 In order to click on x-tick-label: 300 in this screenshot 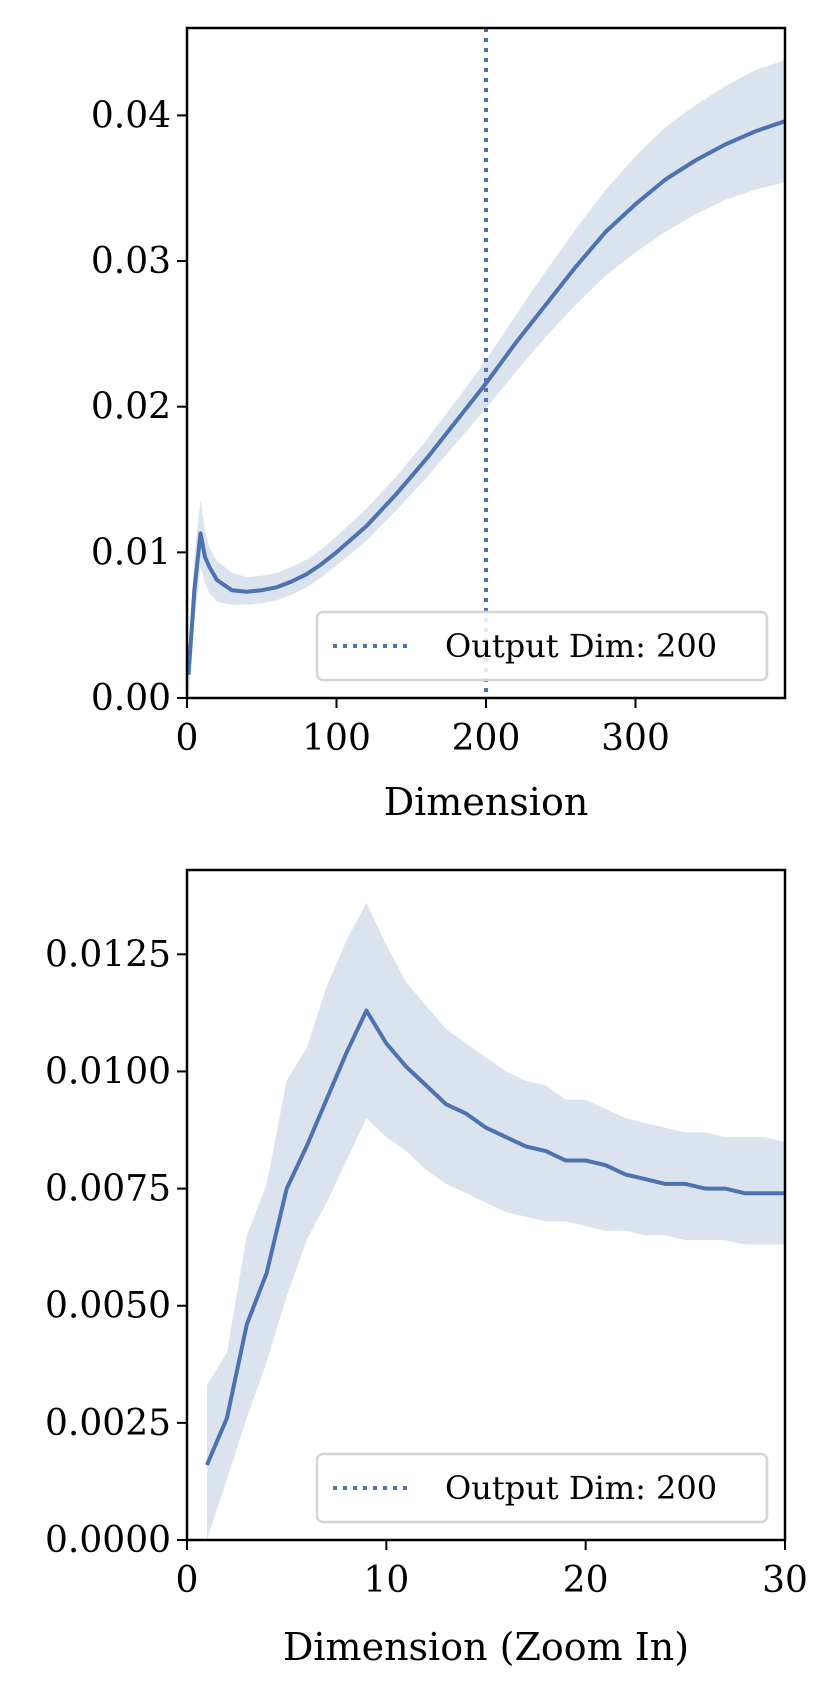, I will do `click(635, 738)`.